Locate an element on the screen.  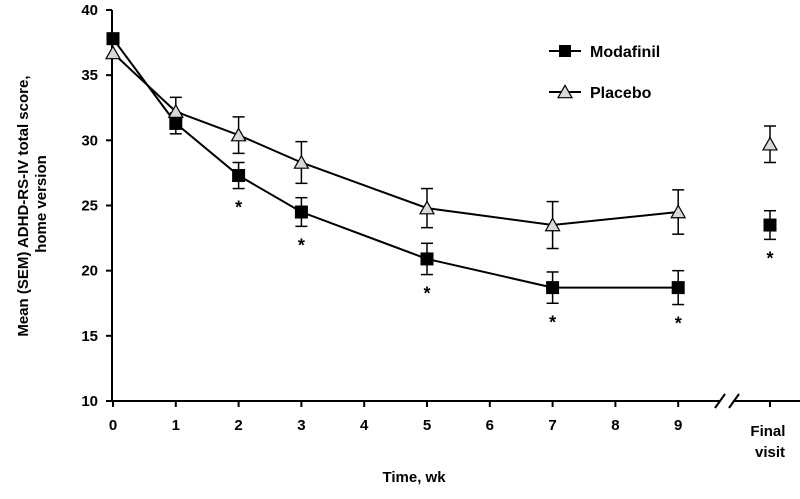
x-tick-label: 6 is located at coordinates (490, 425).